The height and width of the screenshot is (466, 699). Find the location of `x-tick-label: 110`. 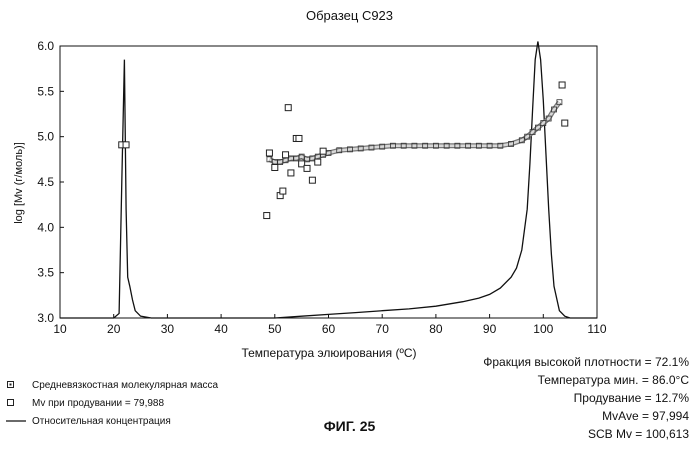

x-tick-label: 110 is located at coordinates (596, 329).